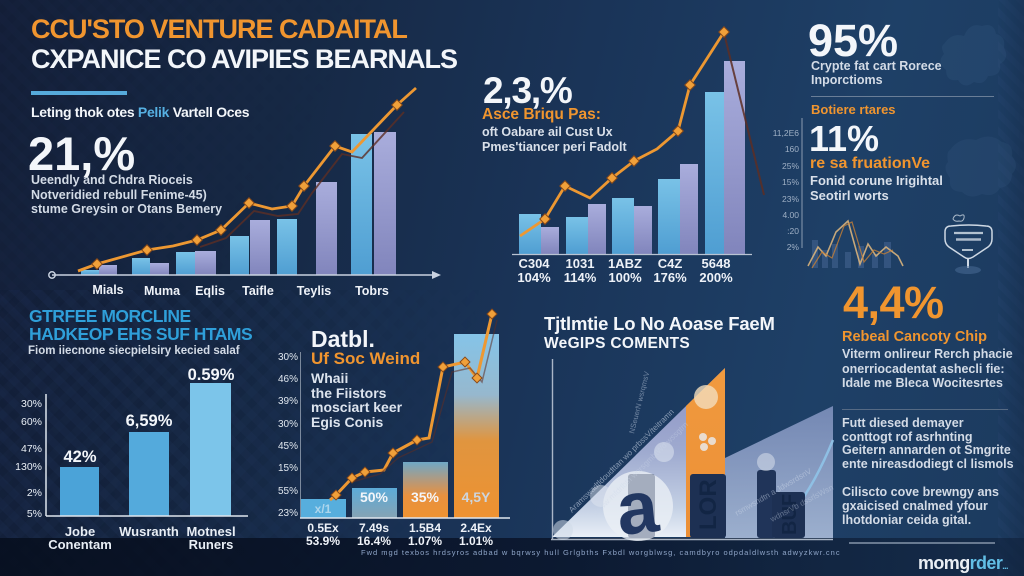  Describe the element at coordinates (425, 541) in the screenshot. I see `svg-text: 1.07%` at that location.